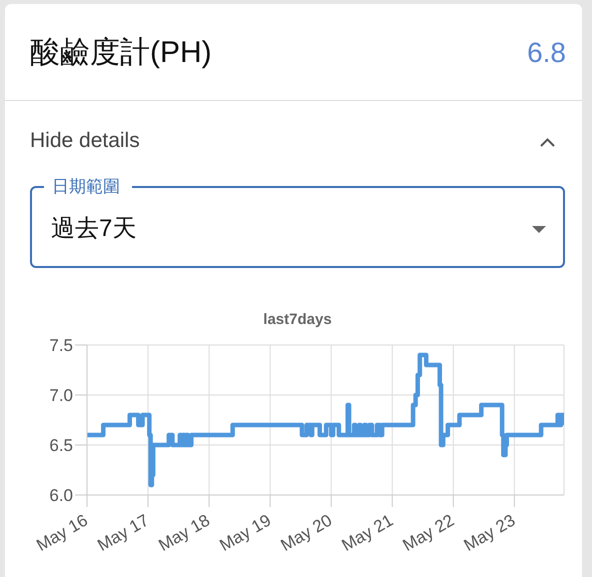 This screenshot has width=592, height=577. I want to click on x-tick-label: May 18, so click(184, 532).